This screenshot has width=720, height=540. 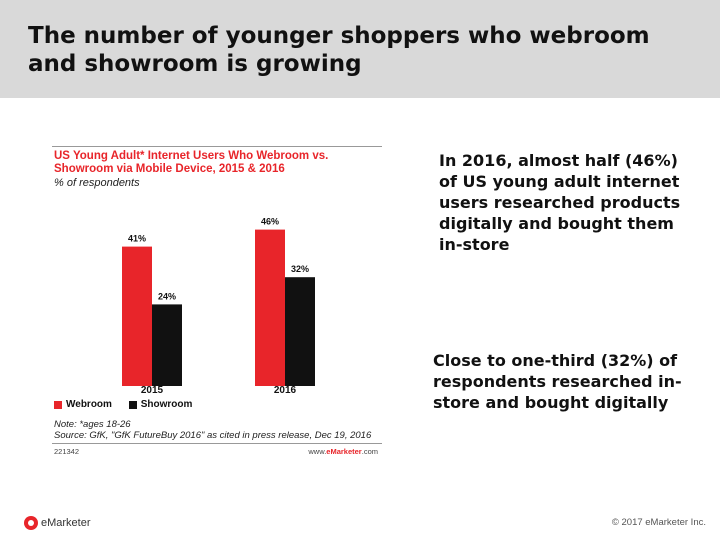 I want to click on data-label-showroom-2015: 24%, so click(x=167, y=296).